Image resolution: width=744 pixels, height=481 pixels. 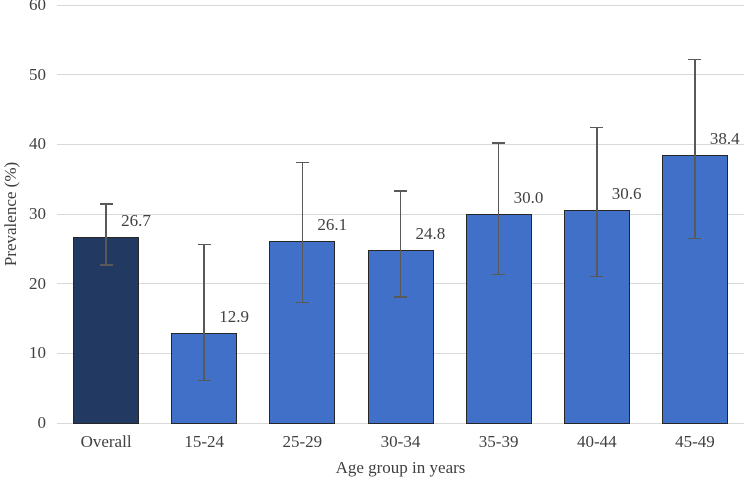 I want to click on x-tick-label: 25-29, so click(x=302, y=441).